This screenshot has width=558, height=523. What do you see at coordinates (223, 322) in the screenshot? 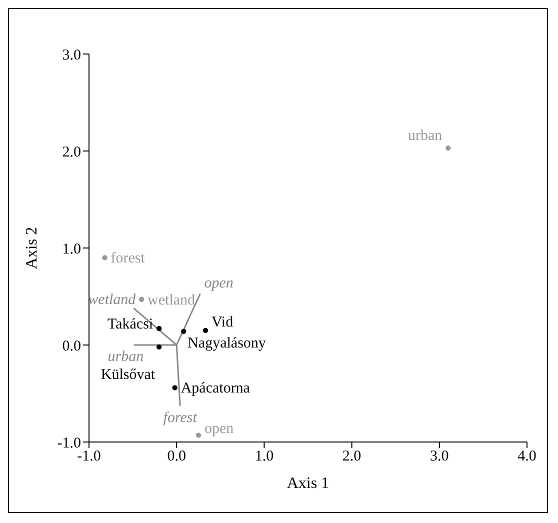
I see `series-label: Vid` at bounding box center [223, 322].